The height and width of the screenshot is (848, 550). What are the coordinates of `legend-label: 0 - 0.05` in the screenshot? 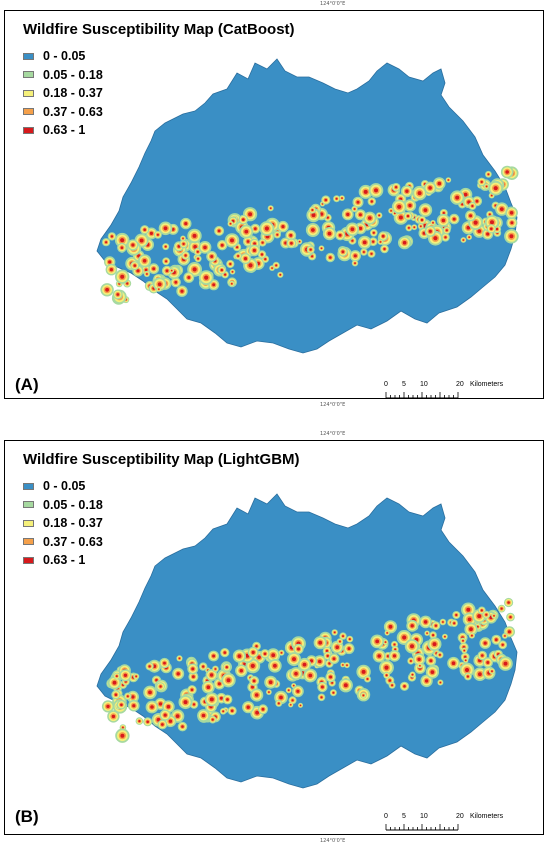 It's located at (64, 56).